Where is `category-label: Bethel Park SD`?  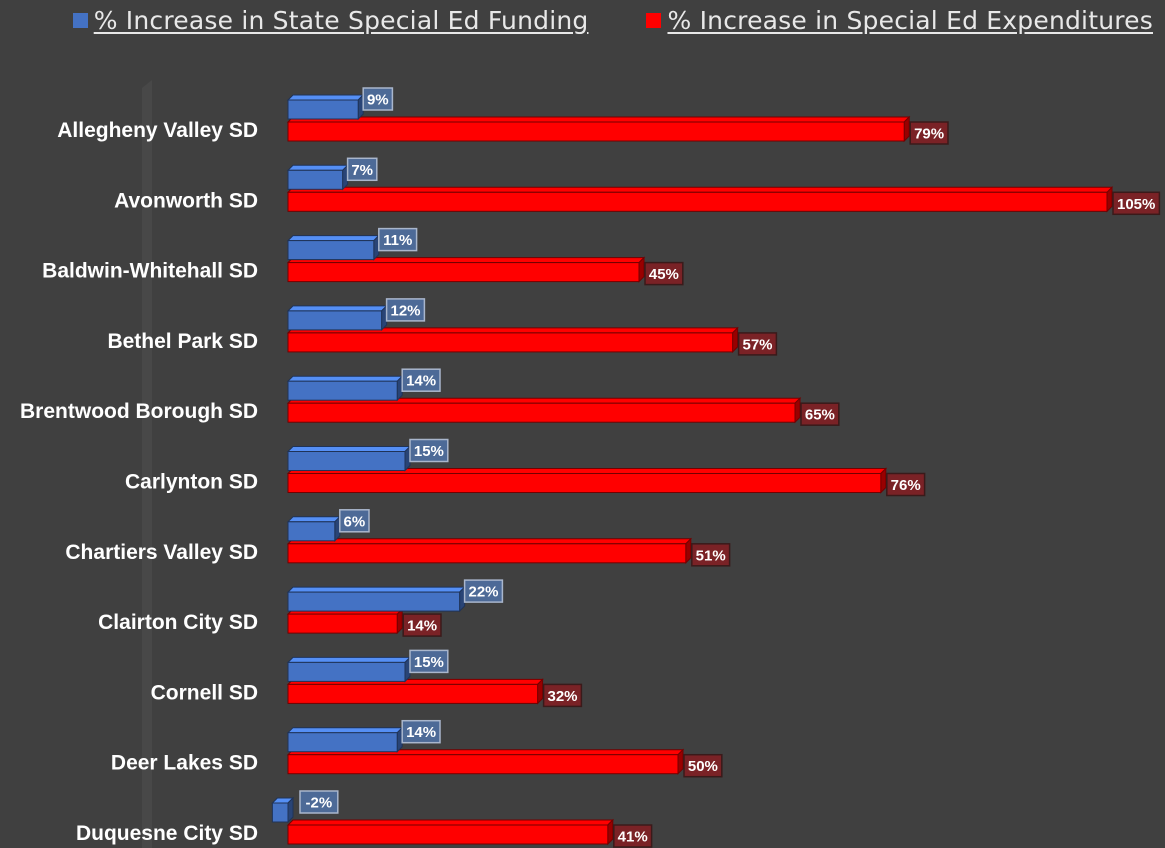 category-label: Bethel Park SD is located at coordinates (182, 341).